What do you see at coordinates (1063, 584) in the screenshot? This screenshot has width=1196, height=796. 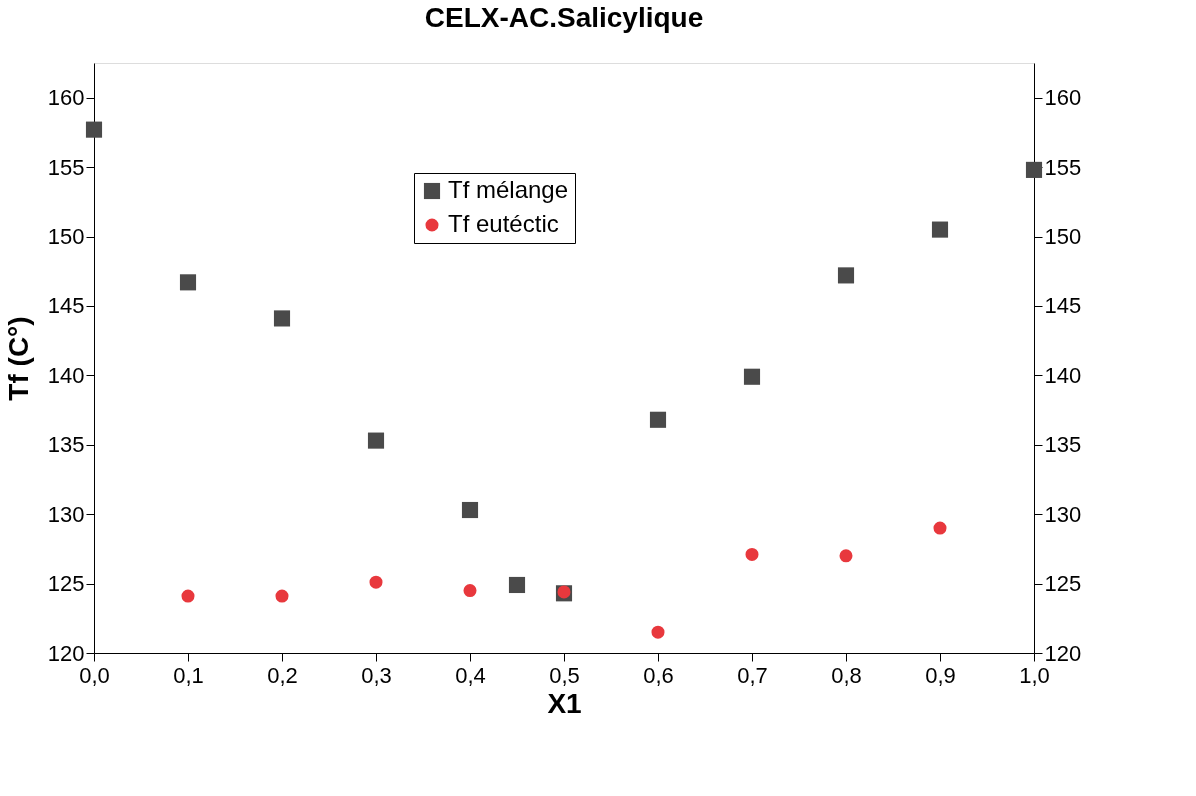 I see `y2-tick-label: 125` at bounding box center [1063, 584].